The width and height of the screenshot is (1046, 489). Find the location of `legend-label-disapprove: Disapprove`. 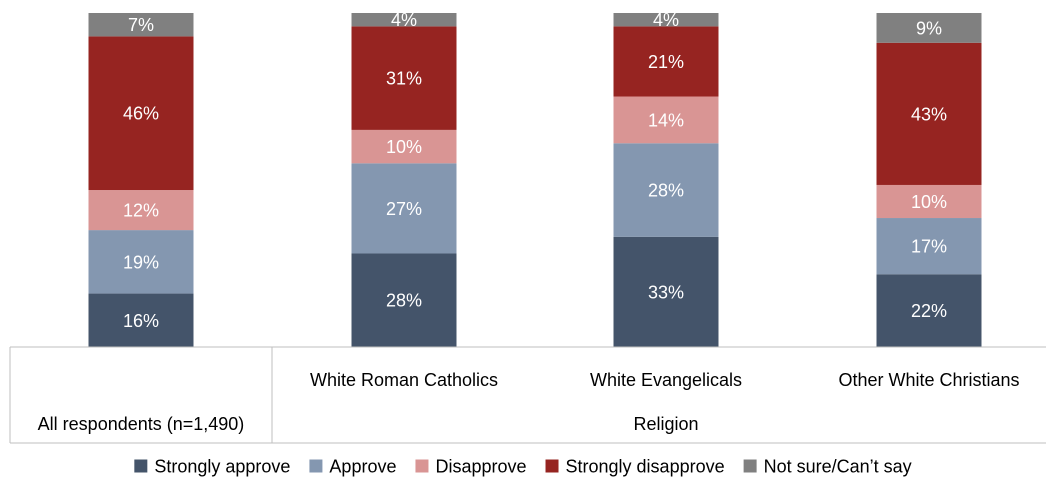

legend-label-disapprove: Disapprove is located at coordinates (480, 466).